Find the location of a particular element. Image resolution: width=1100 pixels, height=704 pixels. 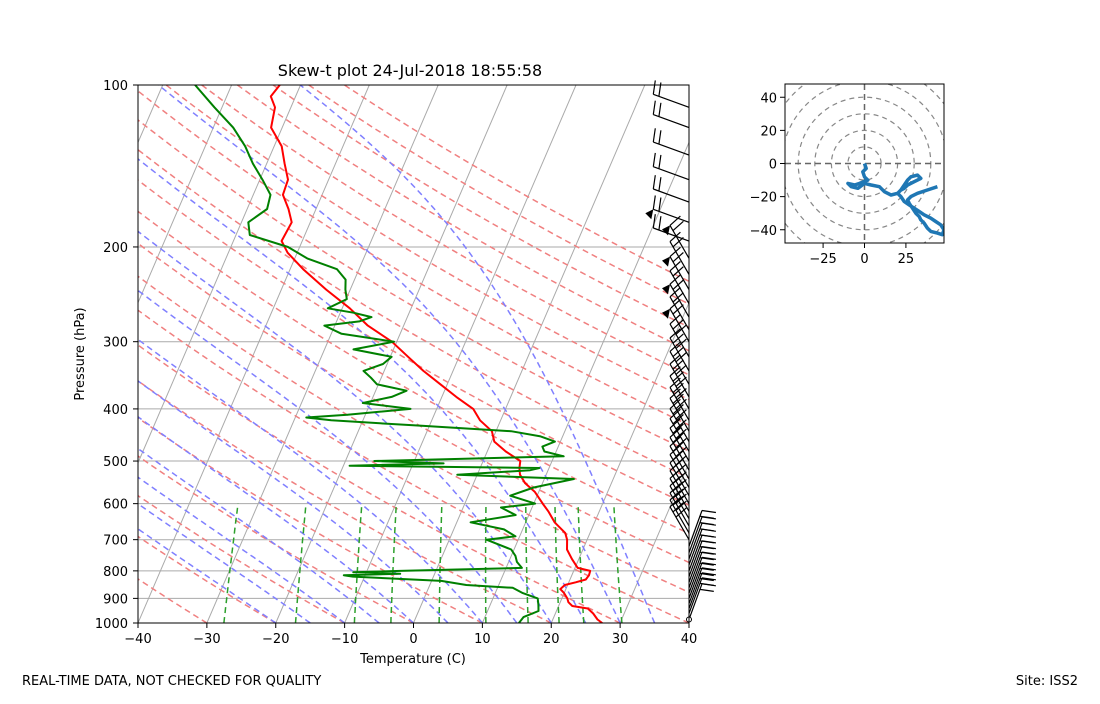

y-tick-label: 300 is located at coordinates (115, 343).